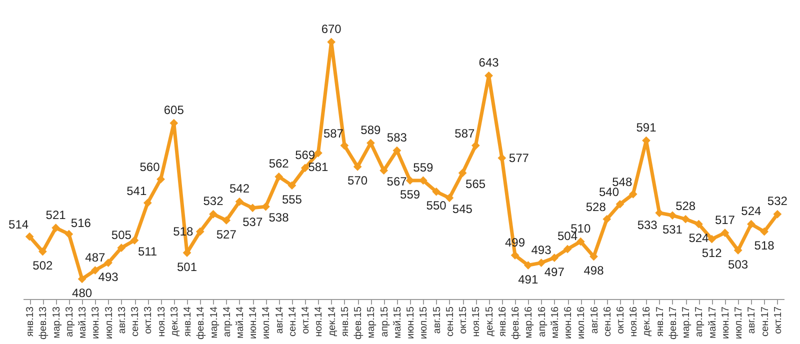  I want to click on x-tick-label: авг.14, so click(280, 320).